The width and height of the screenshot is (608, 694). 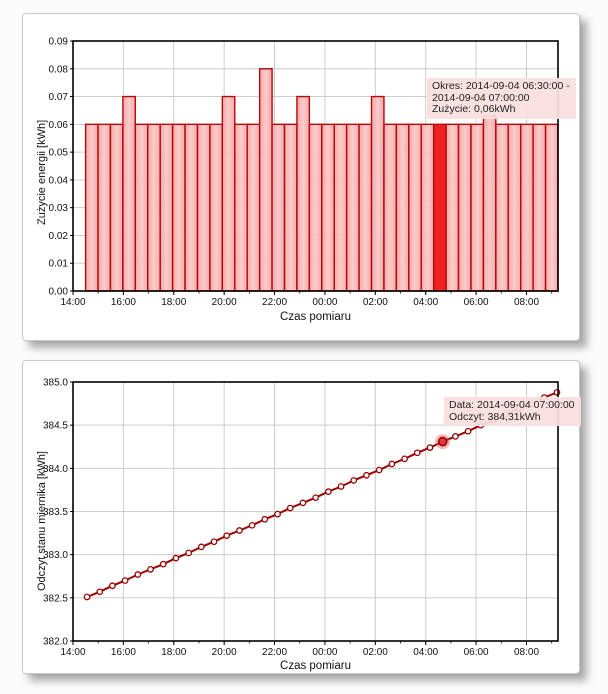 I want to click on y-tick-label: 382.0, so click(x=55, y=642).